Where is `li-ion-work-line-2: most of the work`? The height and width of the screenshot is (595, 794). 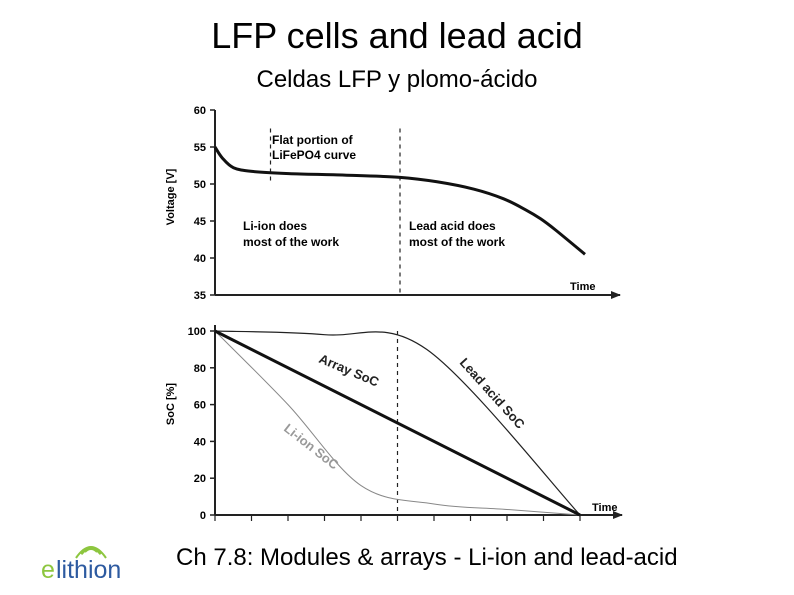 li-ion-work-line-2: most of the work is located at coordinates (291, 242).